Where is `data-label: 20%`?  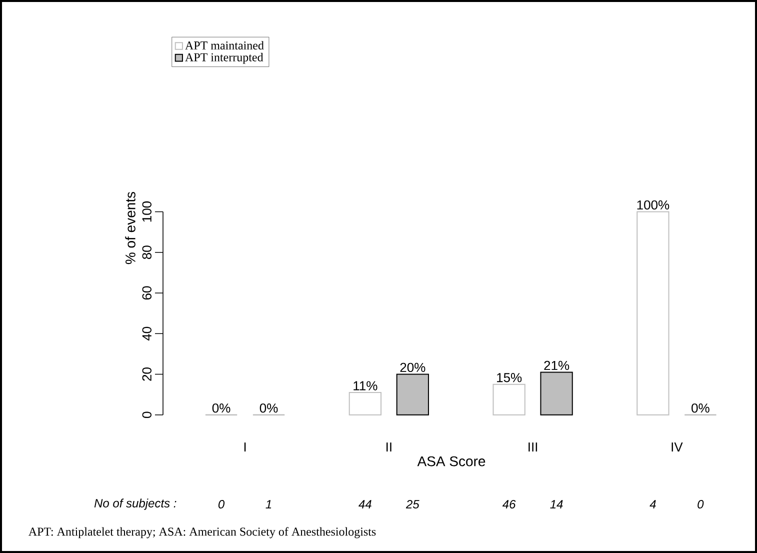
data-label: 20% is located at coordinates (413, 367).